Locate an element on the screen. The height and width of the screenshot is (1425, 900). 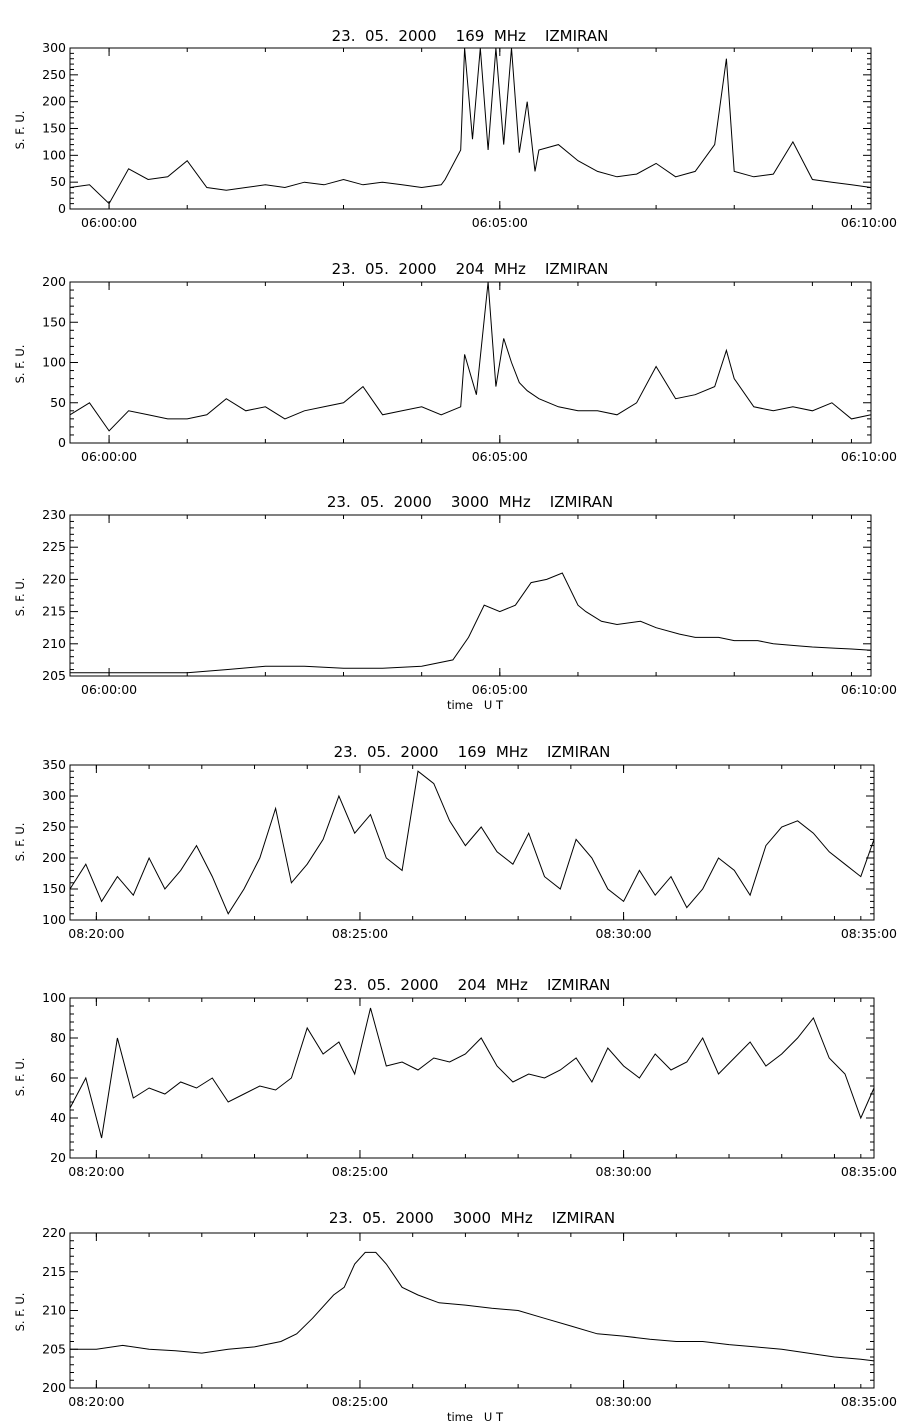
y-tick-label: 225 is located at coordinates (54, 546).